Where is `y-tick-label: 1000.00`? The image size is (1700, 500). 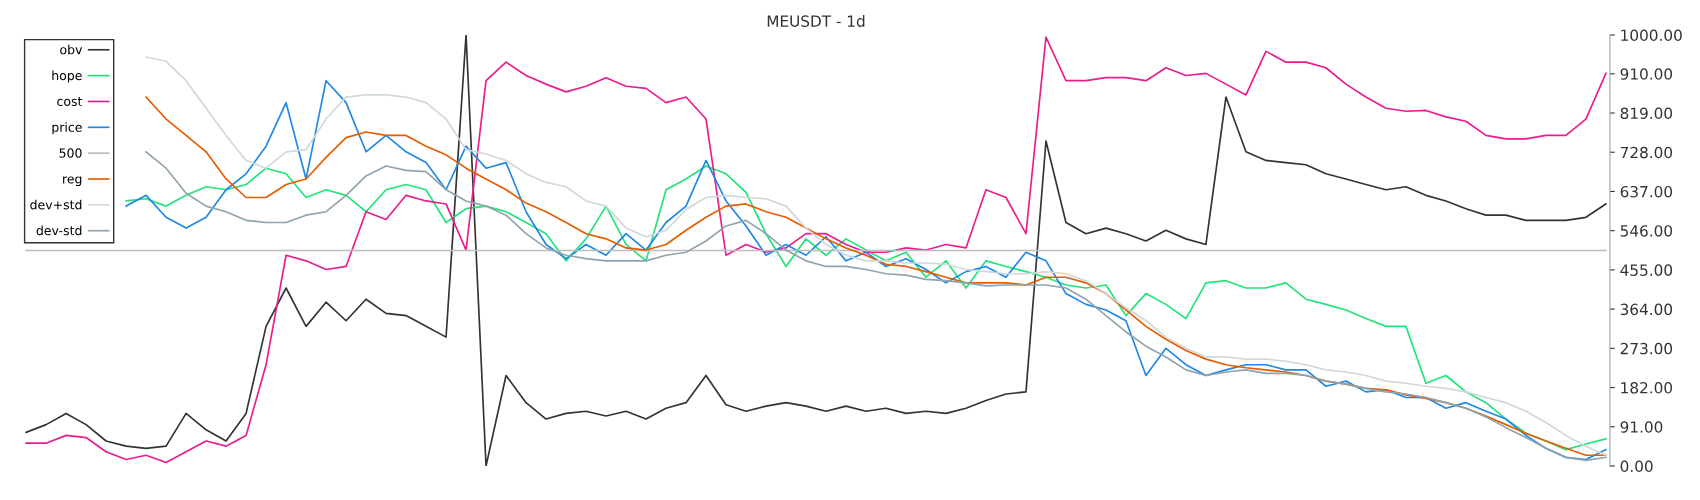 y-tick-label: 1000.00 is located at coordinates (1651, 35).